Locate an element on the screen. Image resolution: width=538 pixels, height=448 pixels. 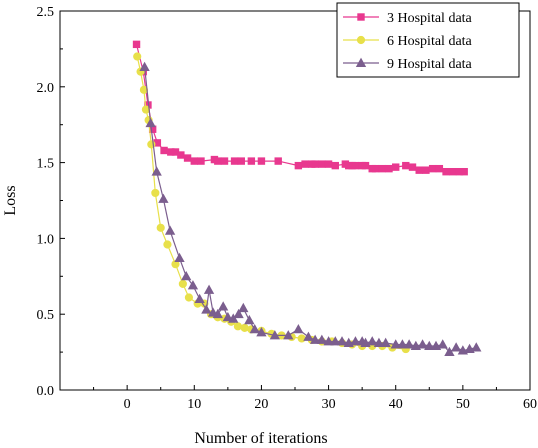
x-axis-label: Number of iterations is located at coordinates (260, 438).